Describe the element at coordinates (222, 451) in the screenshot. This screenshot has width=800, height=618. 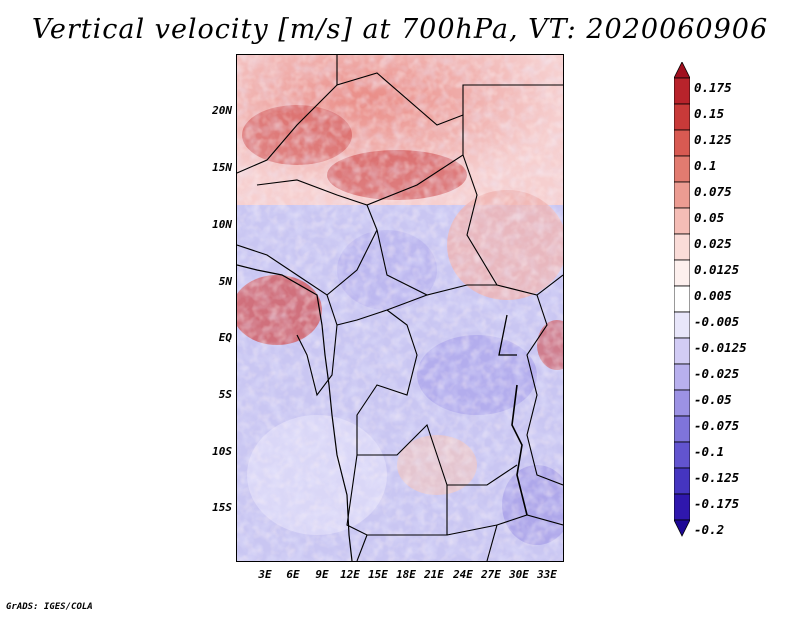
I see `lat-label: 10S` at that location.